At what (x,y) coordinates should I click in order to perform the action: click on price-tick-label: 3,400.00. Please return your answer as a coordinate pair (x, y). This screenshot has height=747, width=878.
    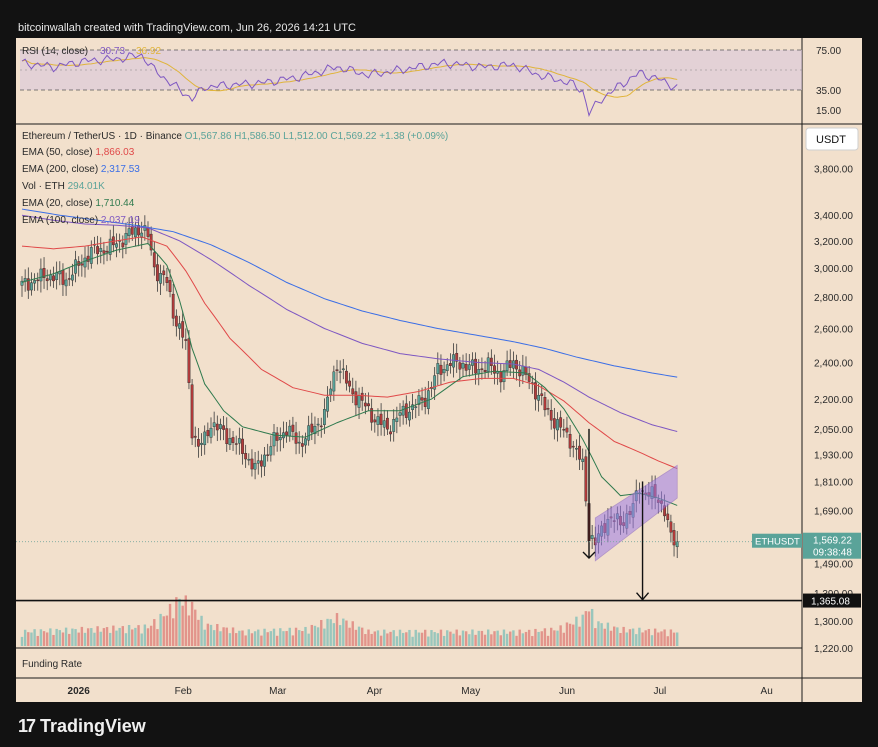
    Looking at the image, I should click on (833, 216).